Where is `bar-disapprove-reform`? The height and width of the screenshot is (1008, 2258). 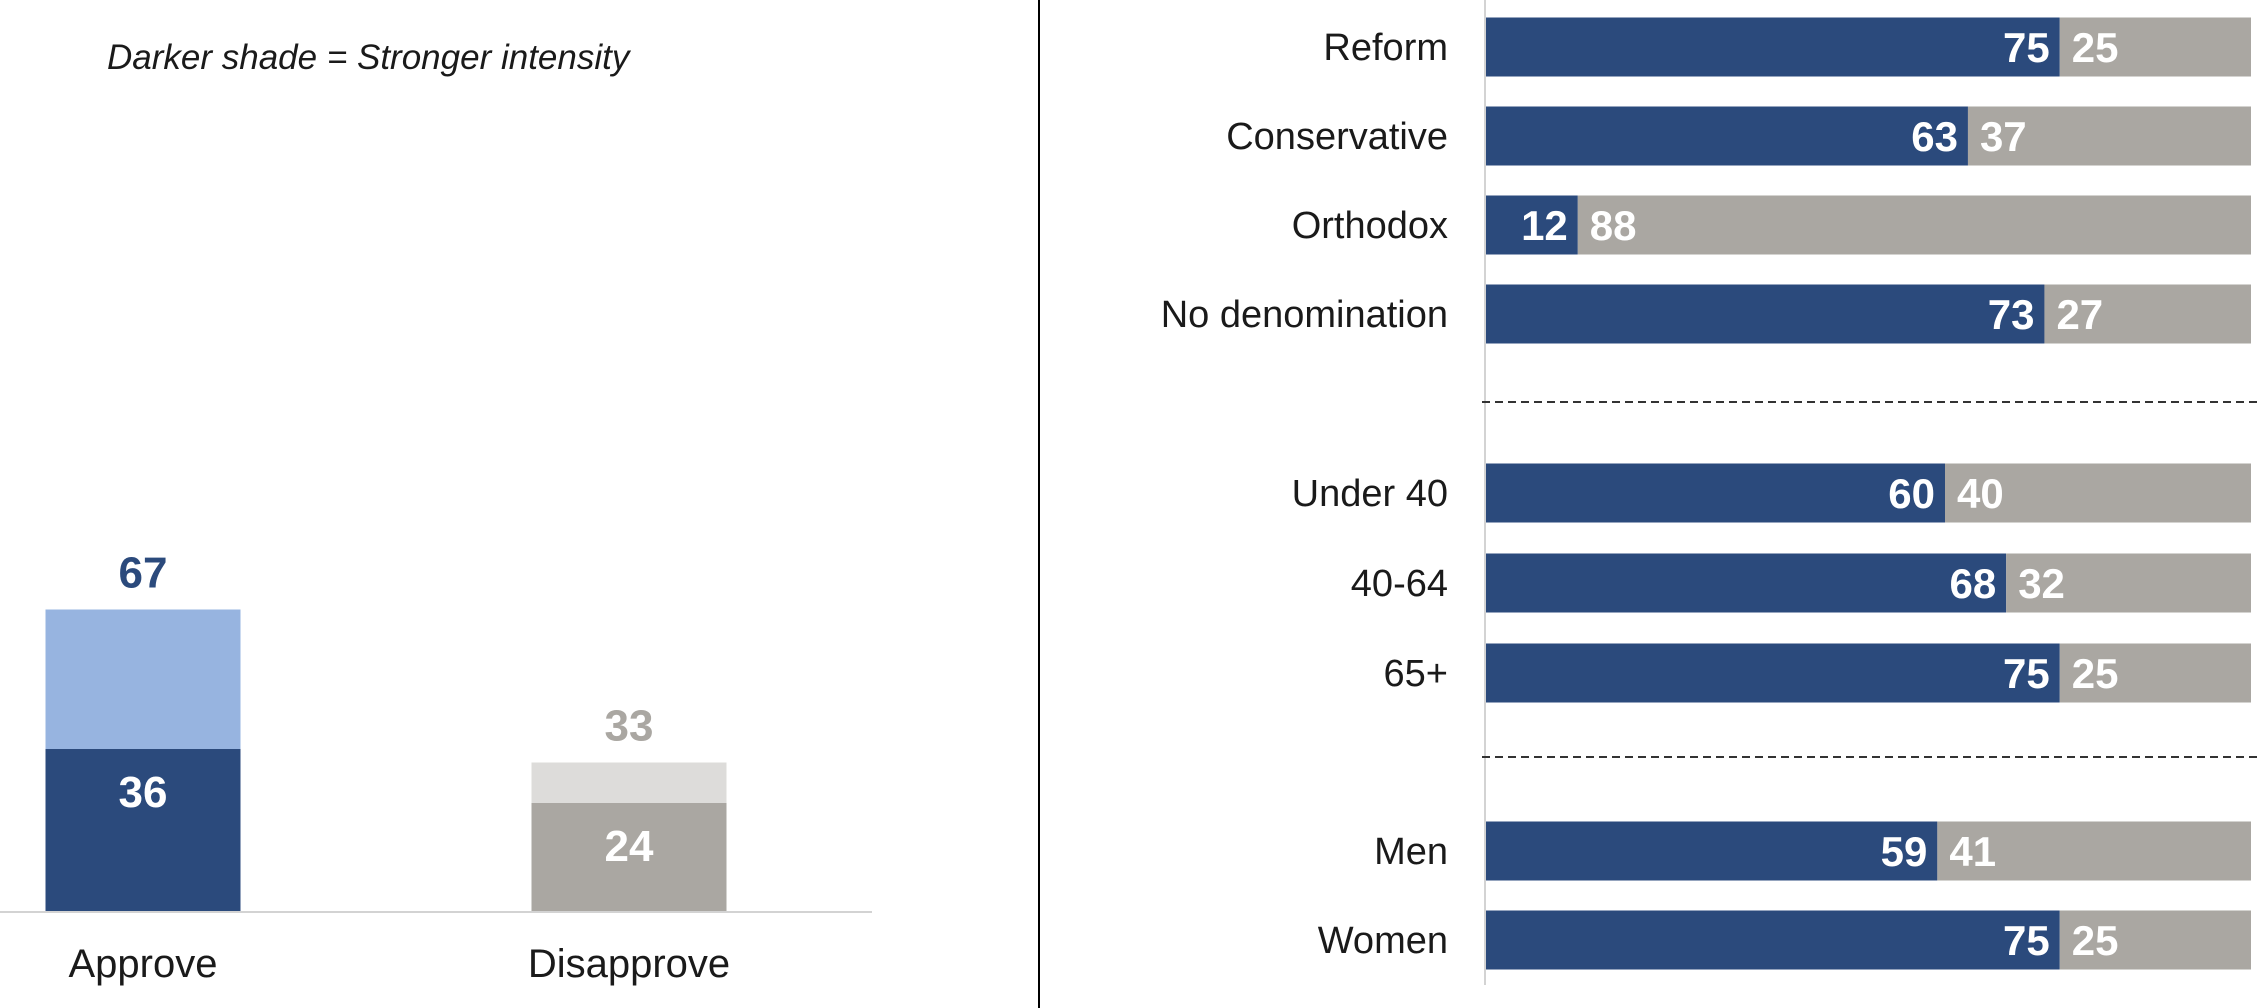 bar-disapprove-reform is located at coordinates (2155, 47).